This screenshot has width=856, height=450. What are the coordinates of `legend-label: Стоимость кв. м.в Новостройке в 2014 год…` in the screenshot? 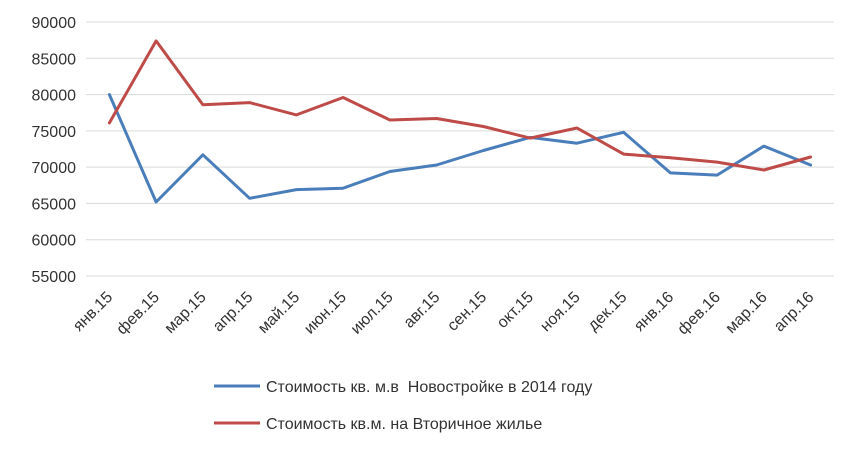 It's located at (429, 387).